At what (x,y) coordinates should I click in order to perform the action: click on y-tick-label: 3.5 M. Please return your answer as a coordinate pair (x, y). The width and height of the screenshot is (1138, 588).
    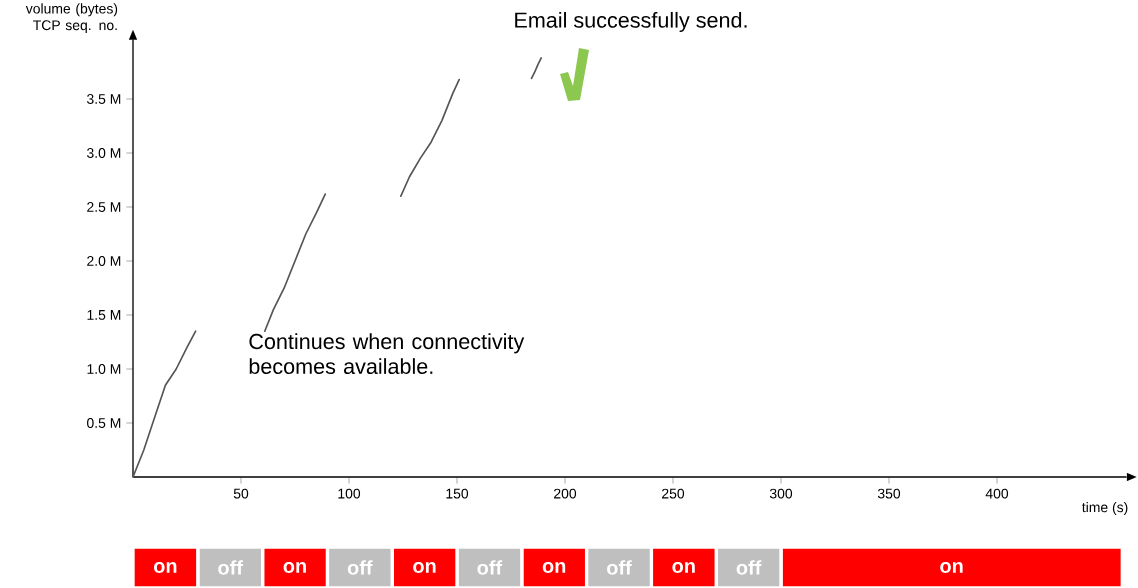
    Looking at the image, I should click on (103, 99).